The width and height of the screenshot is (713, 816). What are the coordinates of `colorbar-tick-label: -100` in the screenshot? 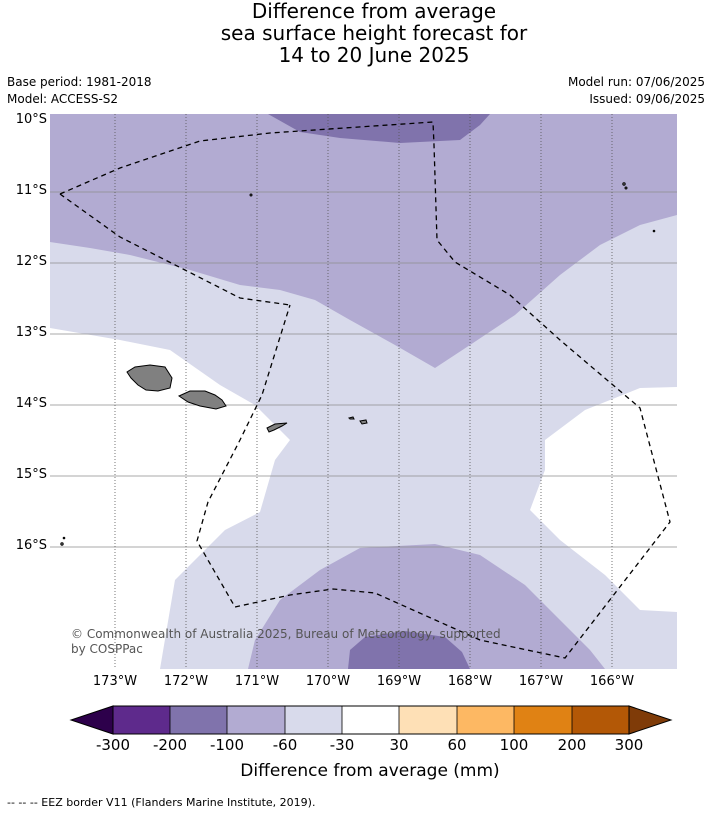 It's located at (227, 745).